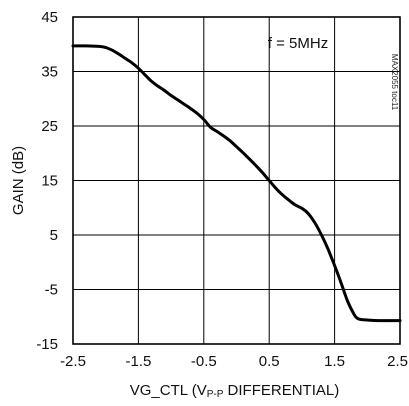 The height and width of the screenshot is (406, 409). I want to click on x-tick-label: 1.5, so click(334, 361).